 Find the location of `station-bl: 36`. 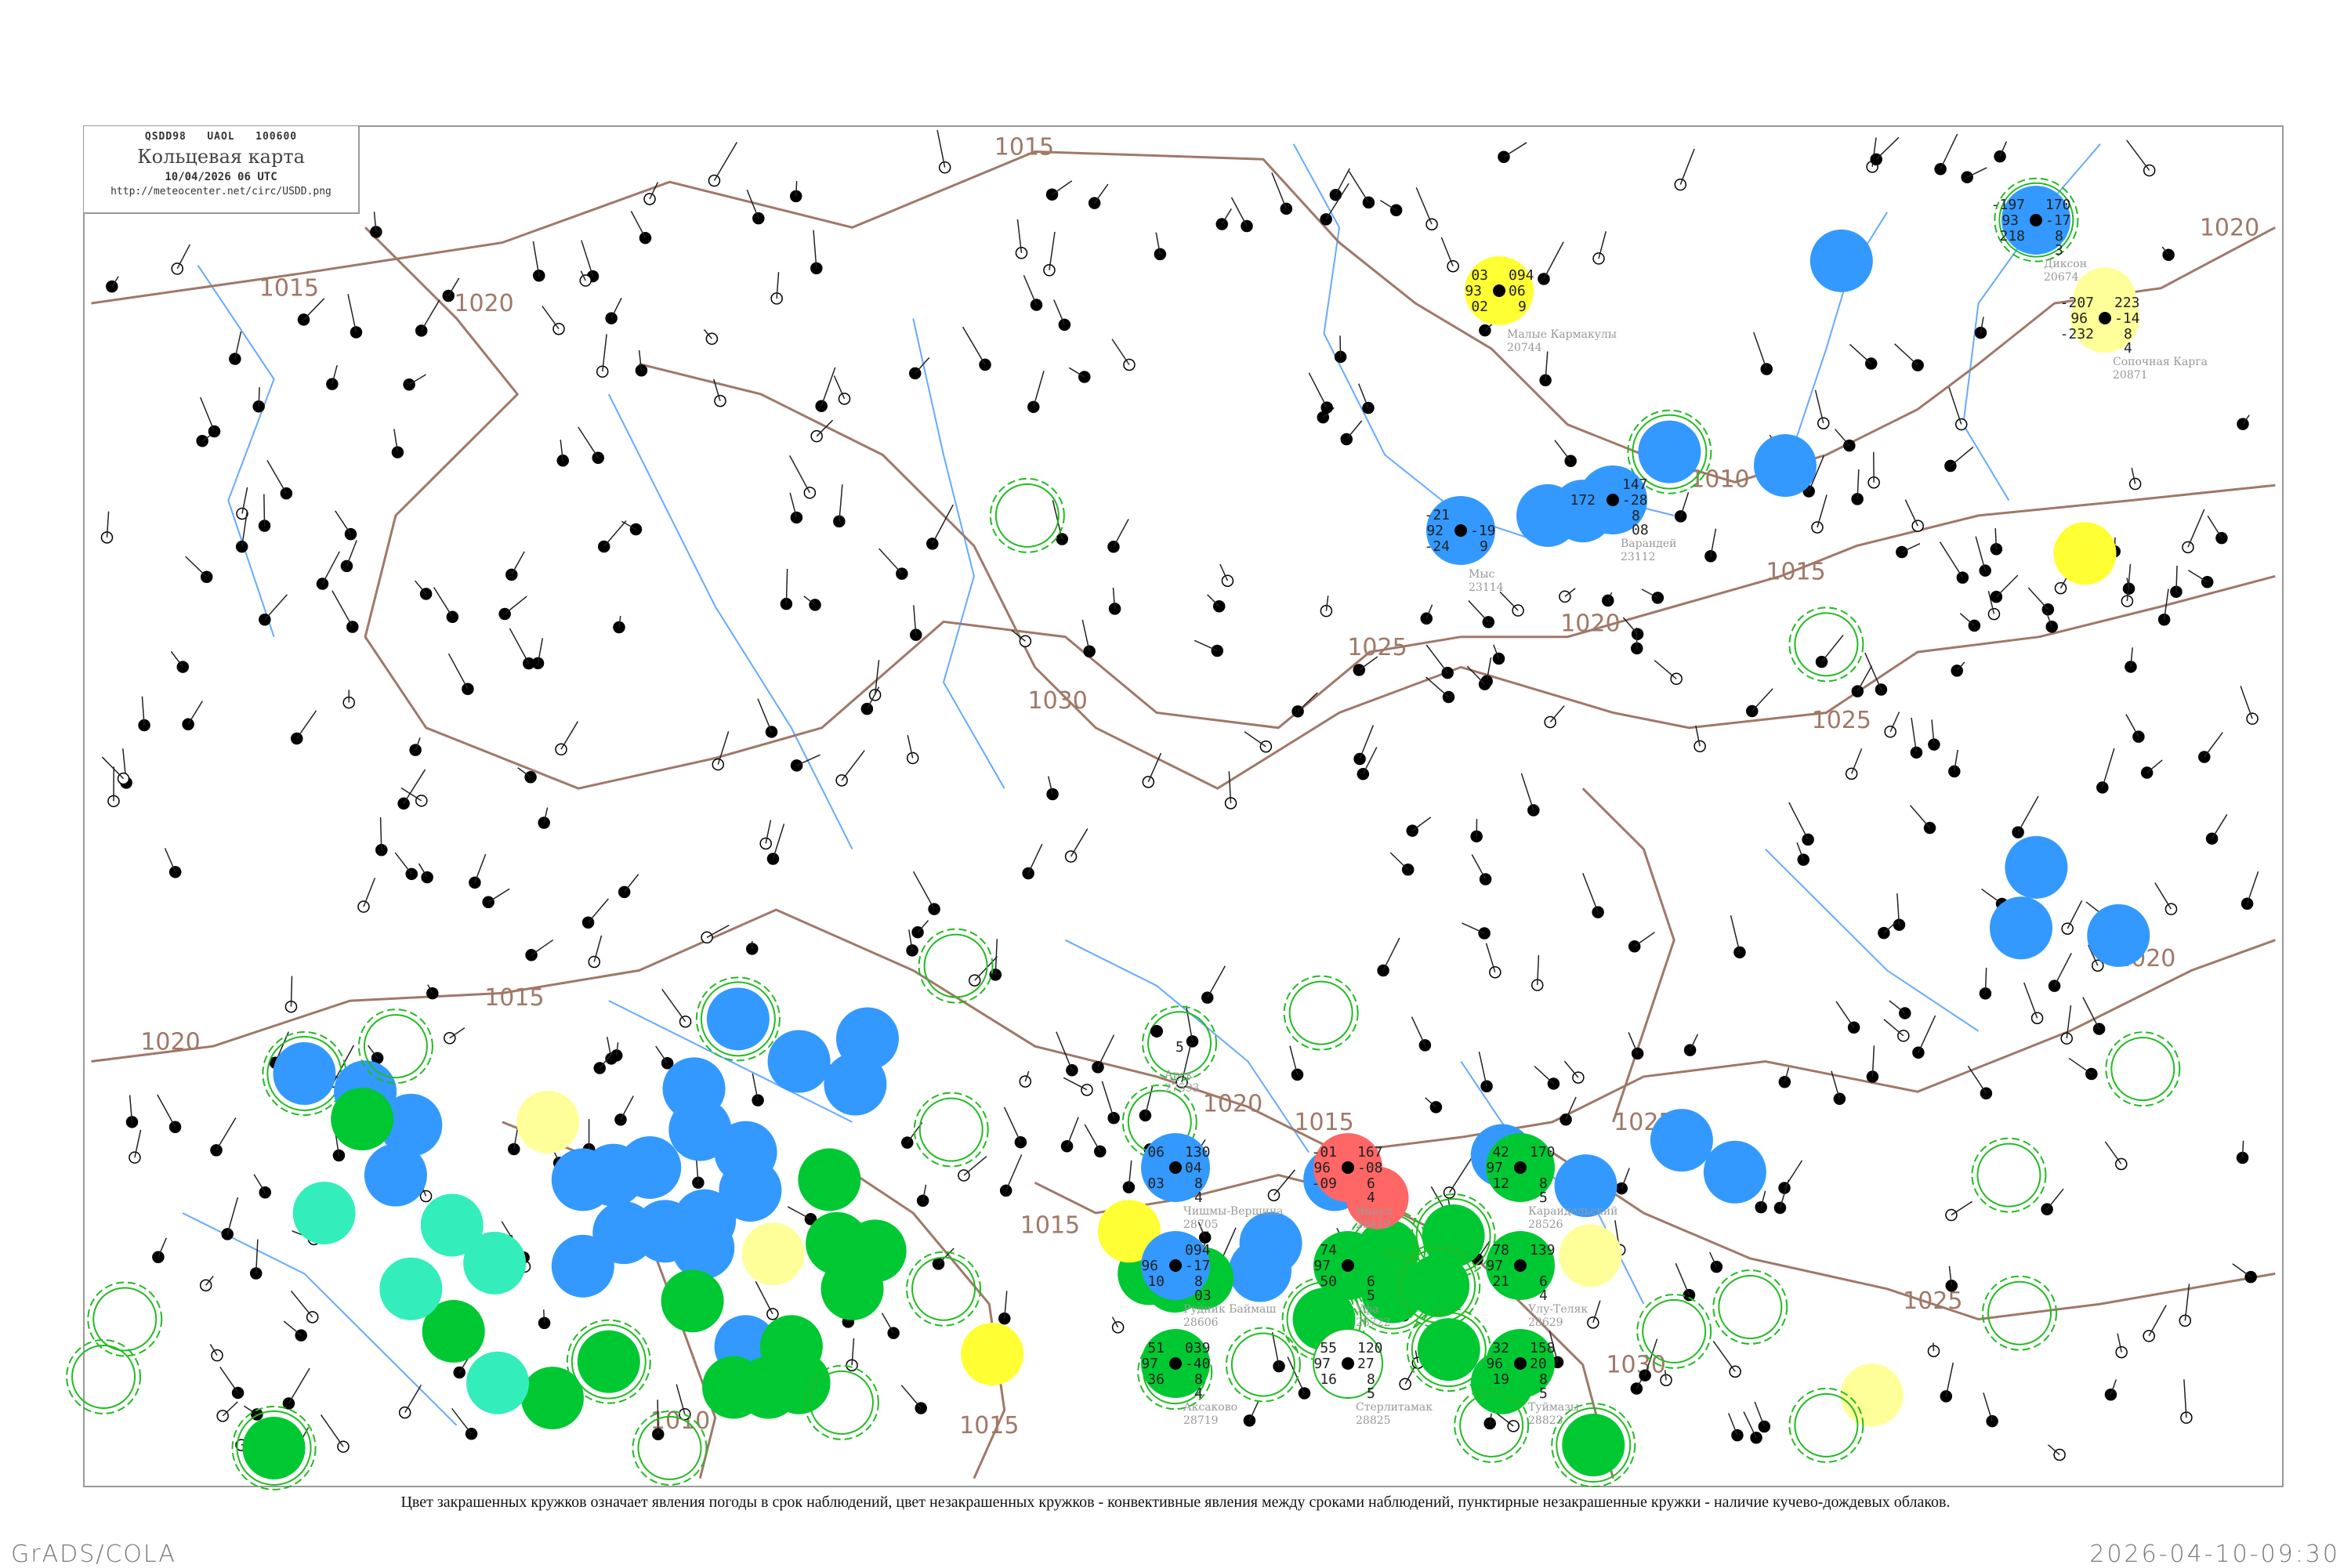

station-bl: 36 is located at coordinates (1156, 1379).